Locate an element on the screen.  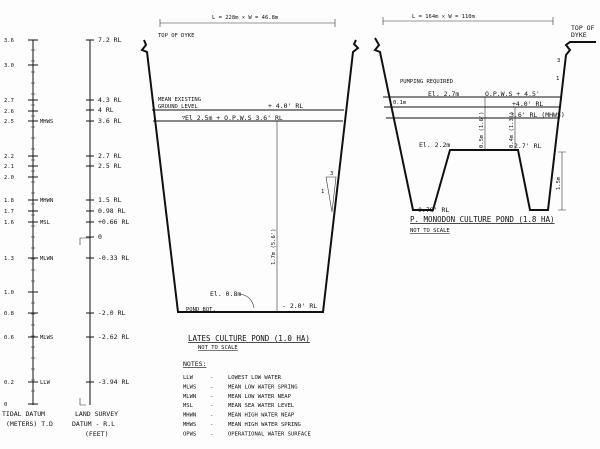
monodon-depth2: 0.4m (1.3') is located at coordinates (512, 130).